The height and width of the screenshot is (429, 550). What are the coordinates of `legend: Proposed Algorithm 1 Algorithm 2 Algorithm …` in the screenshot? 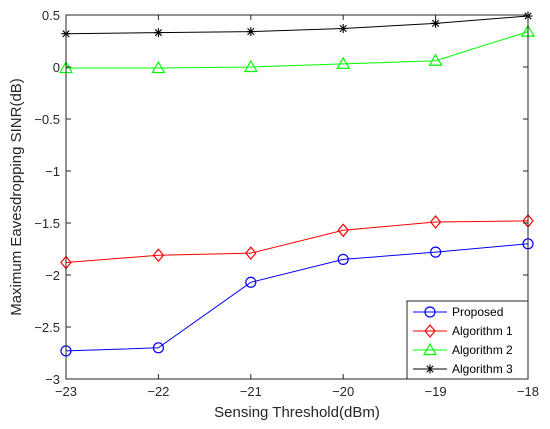 It's located at (467, 340).